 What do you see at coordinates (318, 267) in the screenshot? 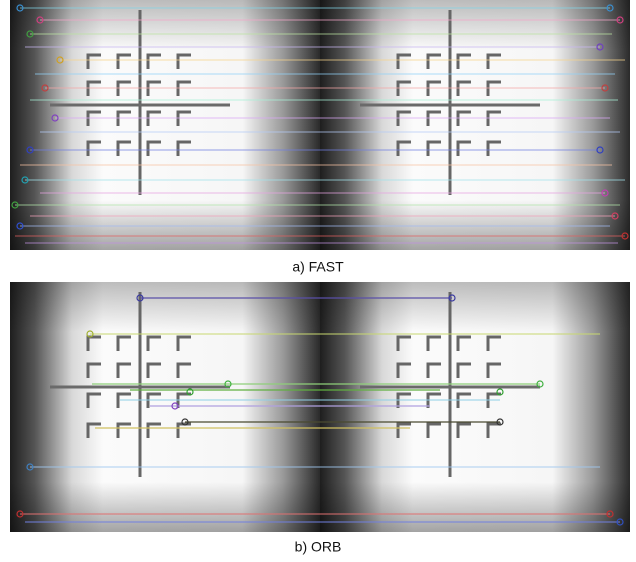
I see `caption: a) FAST` at bounding box center [318, 267].